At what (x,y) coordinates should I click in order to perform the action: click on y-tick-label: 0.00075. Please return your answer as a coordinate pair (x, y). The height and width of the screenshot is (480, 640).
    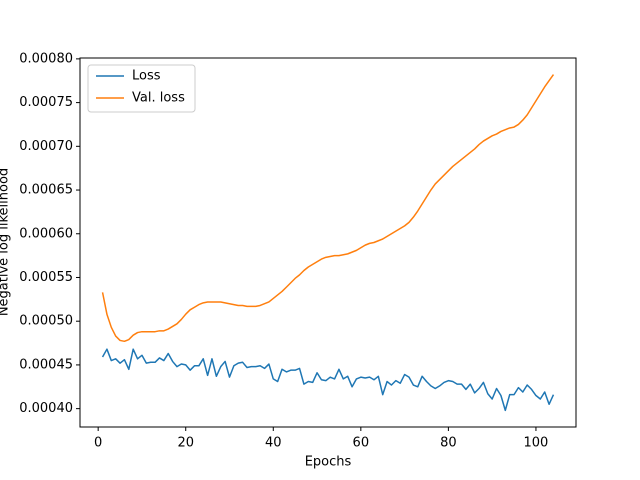
    Looking at the image, I should click on (46, 102).